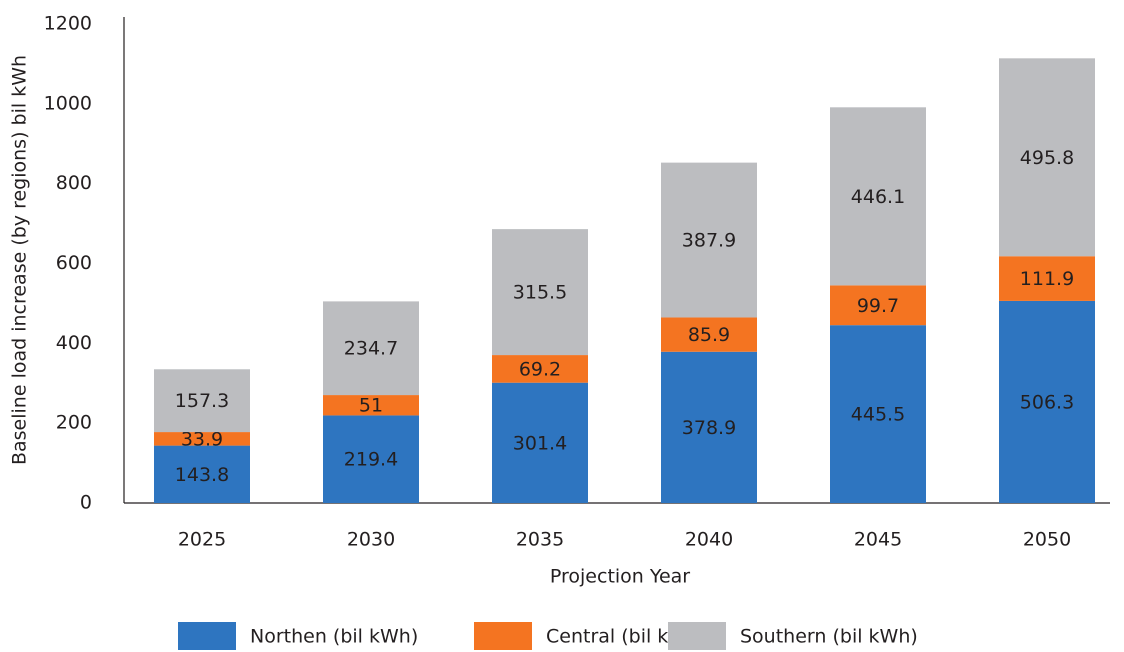  What do you see at coordinates (202, 540) in the screenshot?
I see `x-tick-label: 2025` at bounding box center [202, 540].